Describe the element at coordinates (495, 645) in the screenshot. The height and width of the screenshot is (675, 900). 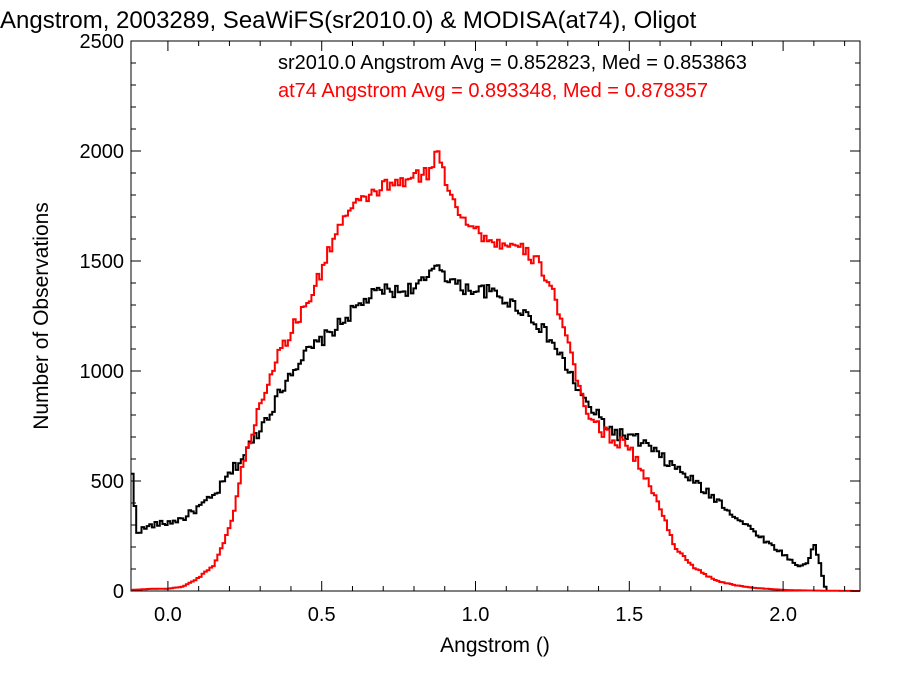
I see `x-axis-title: Angstrom ()` at that location.